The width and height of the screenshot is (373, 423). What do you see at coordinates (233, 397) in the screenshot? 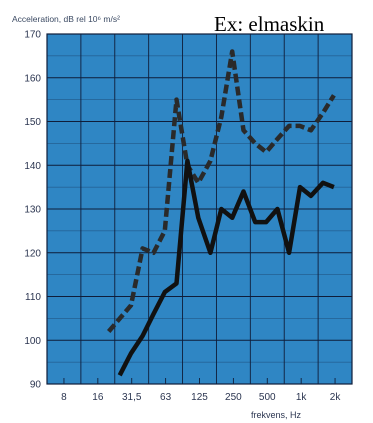
I see `x-tick-label: 250` at bounding box center [233, 397].